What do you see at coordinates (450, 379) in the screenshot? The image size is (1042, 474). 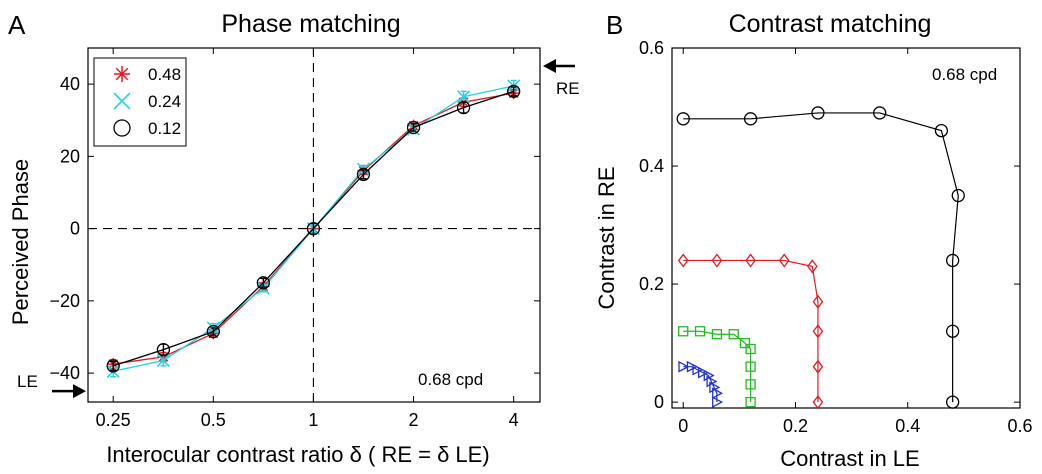 I see `panel-a-annotation: 0.68 cpd` at bounding box center [450, 379].